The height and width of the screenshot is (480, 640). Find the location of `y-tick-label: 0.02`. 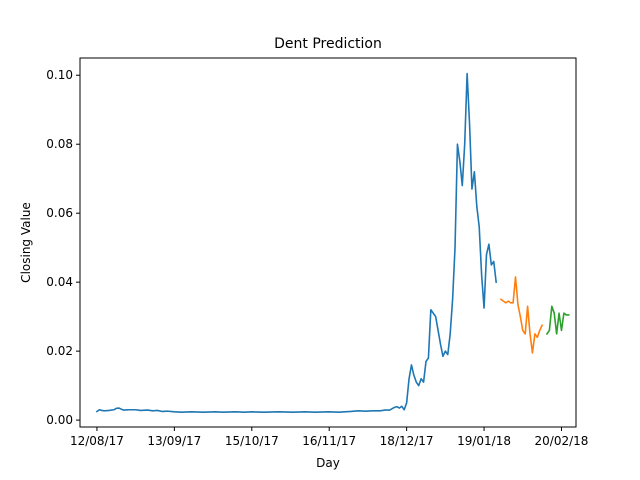

y-tick-label: 0.02 is located at coordinates (59, 351).